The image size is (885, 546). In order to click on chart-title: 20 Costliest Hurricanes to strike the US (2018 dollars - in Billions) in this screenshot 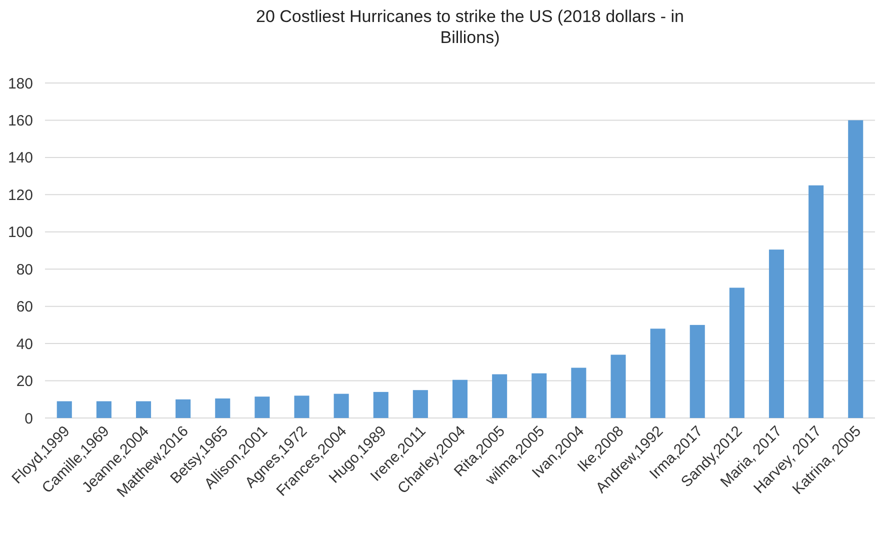, I will do `click(470, 27)`.